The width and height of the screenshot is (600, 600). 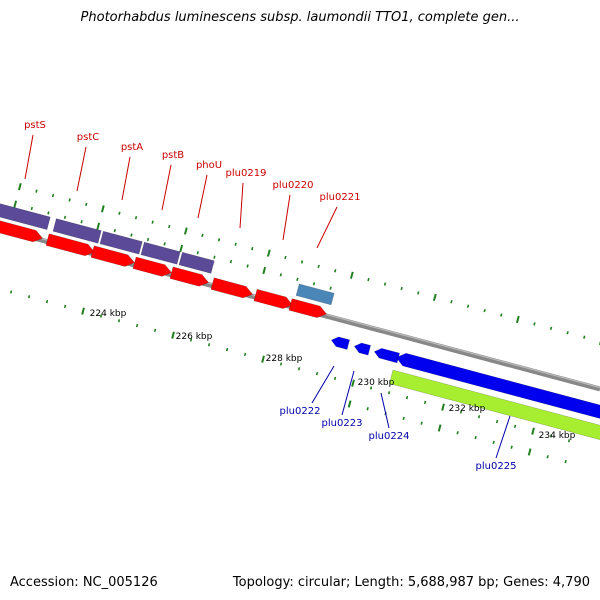 What do you see at coordinates (189, 276) in the screenshot?
I see `cds-arrow-phoU` at bounding box center [189, 276].